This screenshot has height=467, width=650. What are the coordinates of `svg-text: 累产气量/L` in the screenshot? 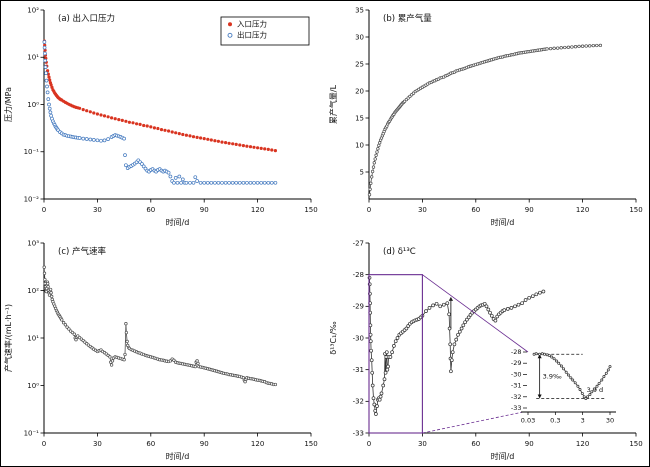 It's located at (333, 104).